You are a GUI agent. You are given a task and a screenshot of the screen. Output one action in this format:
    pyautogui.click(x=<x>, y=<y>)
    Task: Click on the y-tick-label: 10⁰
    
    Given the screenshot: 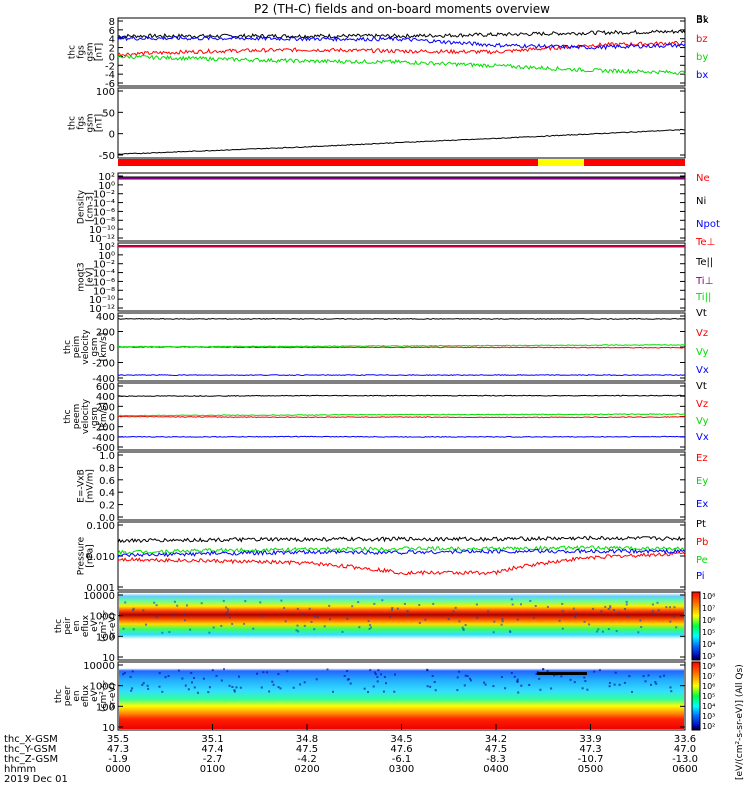 What is the action you would take?
    pyautogui.click(x=106, y=256)
    